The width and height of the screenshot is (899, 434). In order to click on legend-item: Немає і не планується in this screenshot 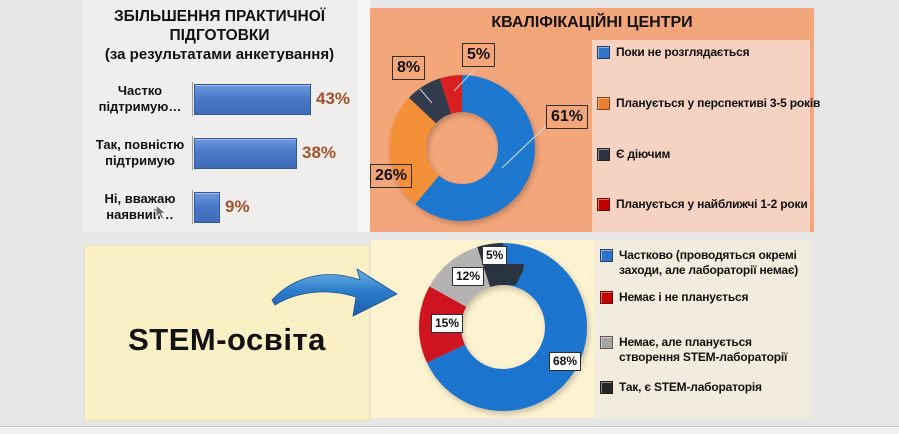, I will do `click(703, 297)`.